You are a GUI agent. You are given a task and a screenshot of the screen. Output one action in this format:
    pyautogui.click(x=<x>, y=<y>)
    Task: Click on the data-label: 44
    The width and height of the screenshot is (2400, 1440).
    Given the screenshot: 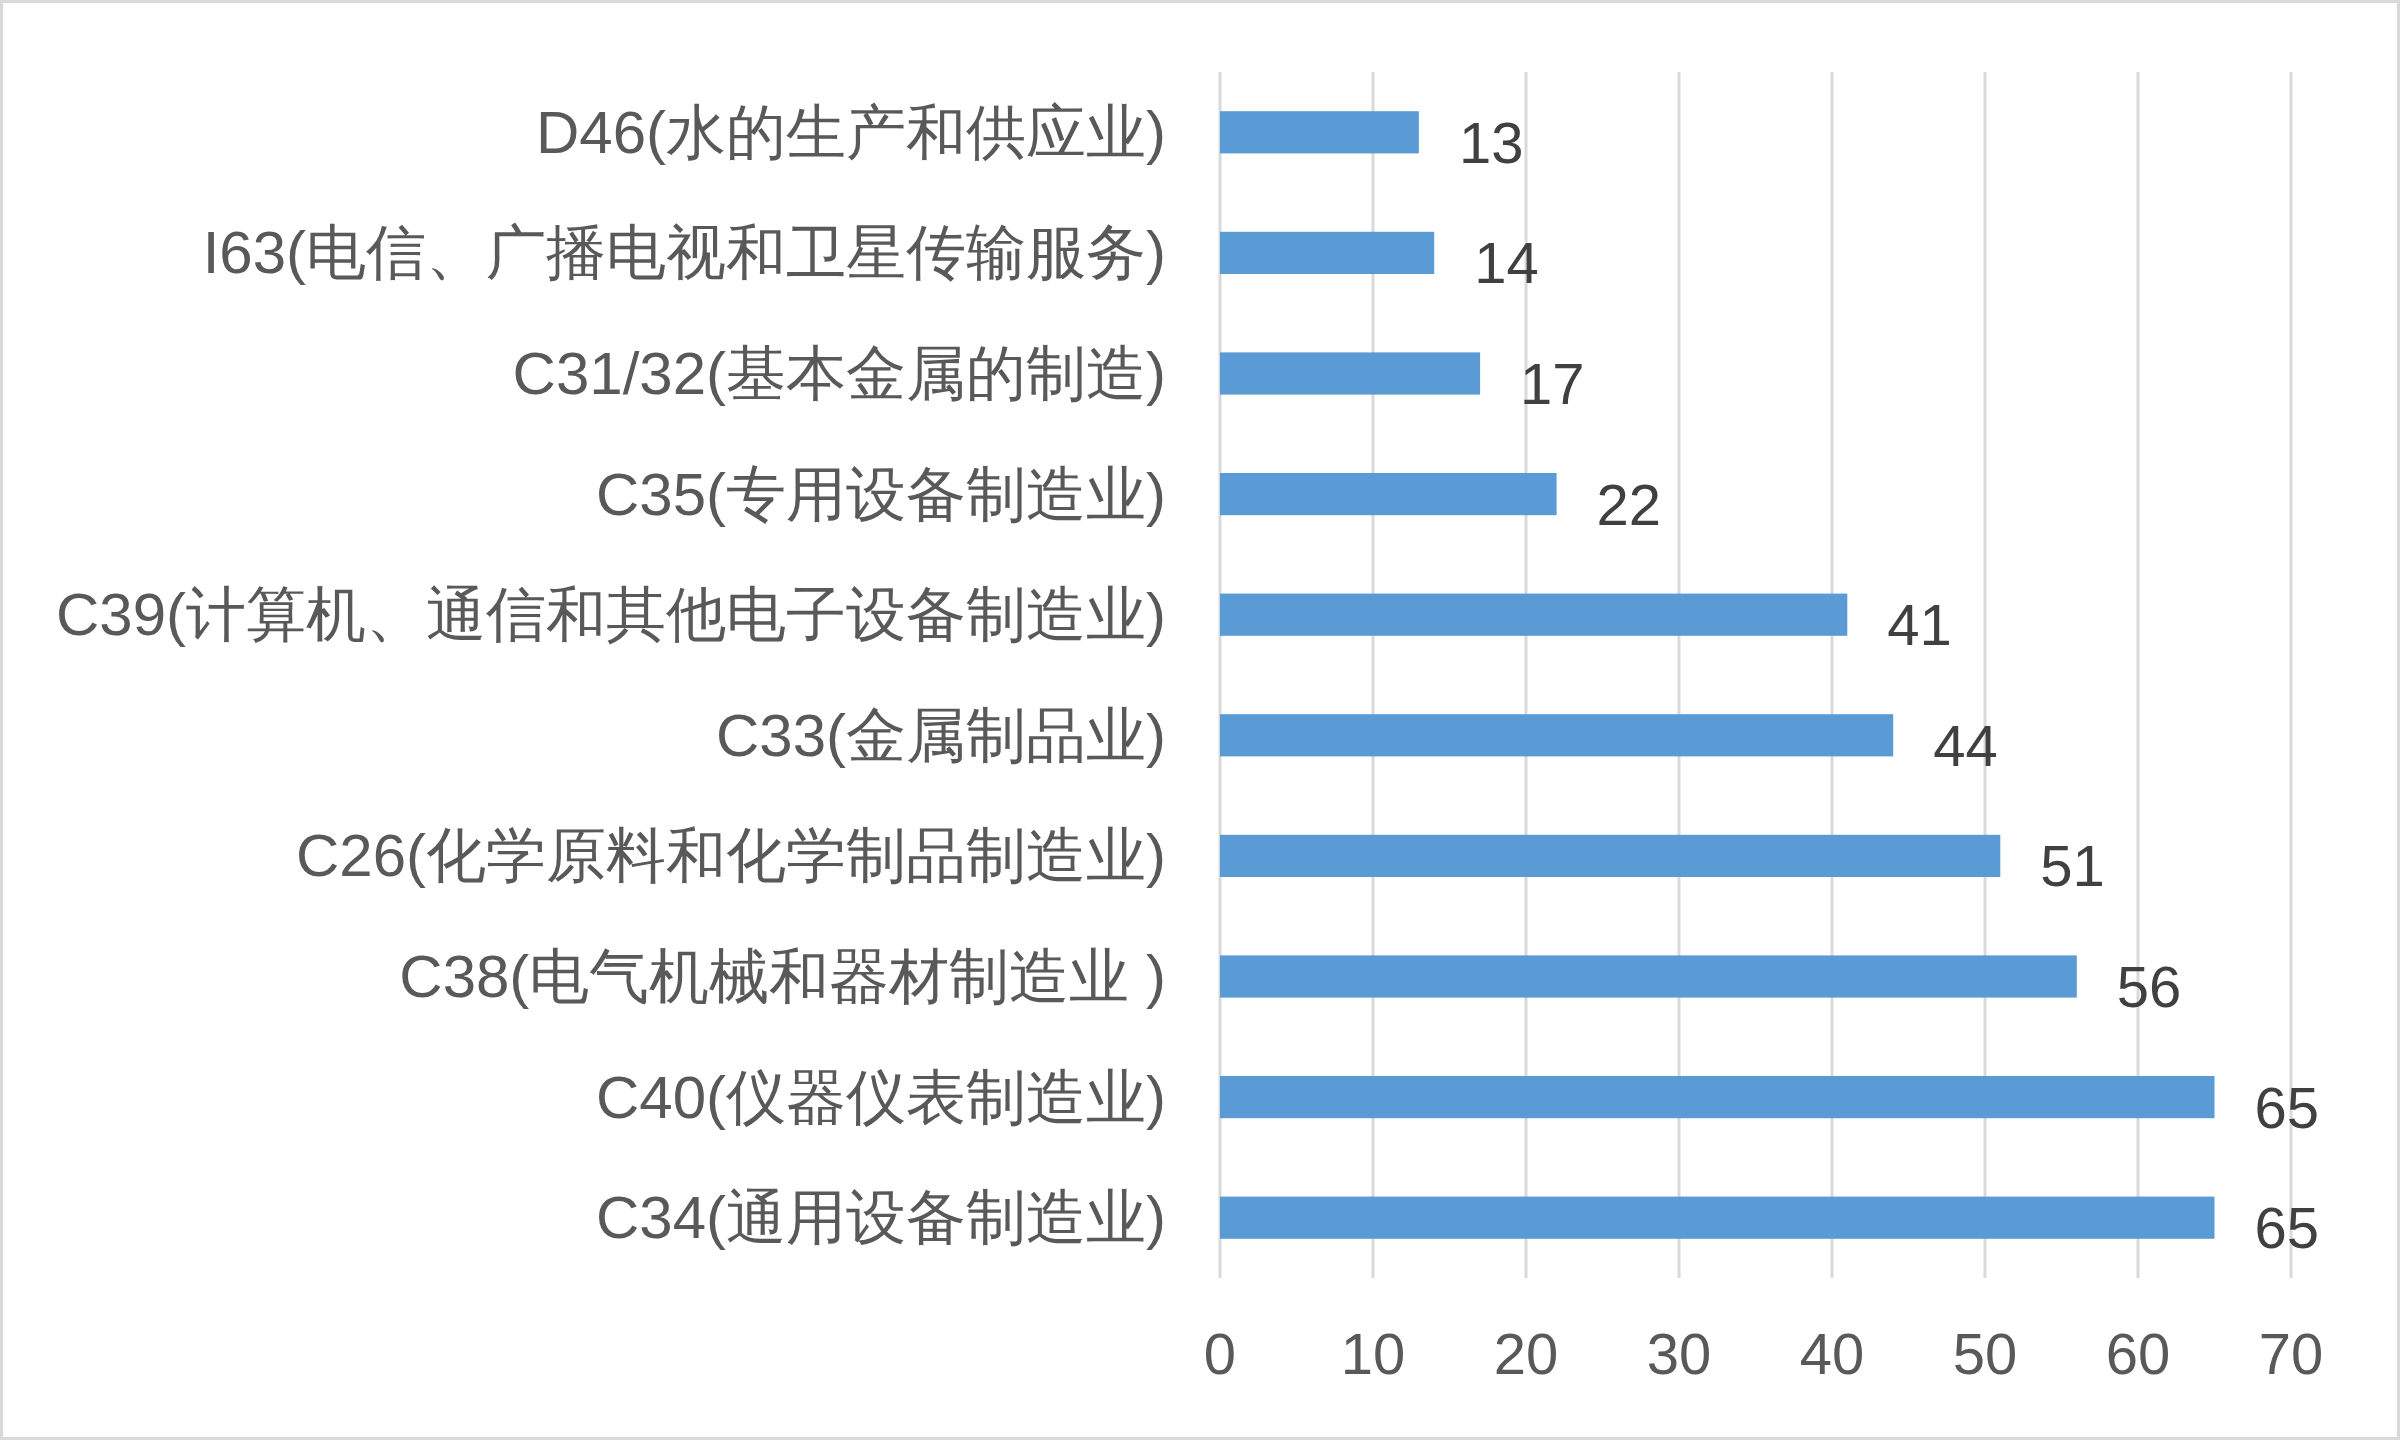 What is the action you would take?
    pyautogui.click(x=1965, y=745)
    